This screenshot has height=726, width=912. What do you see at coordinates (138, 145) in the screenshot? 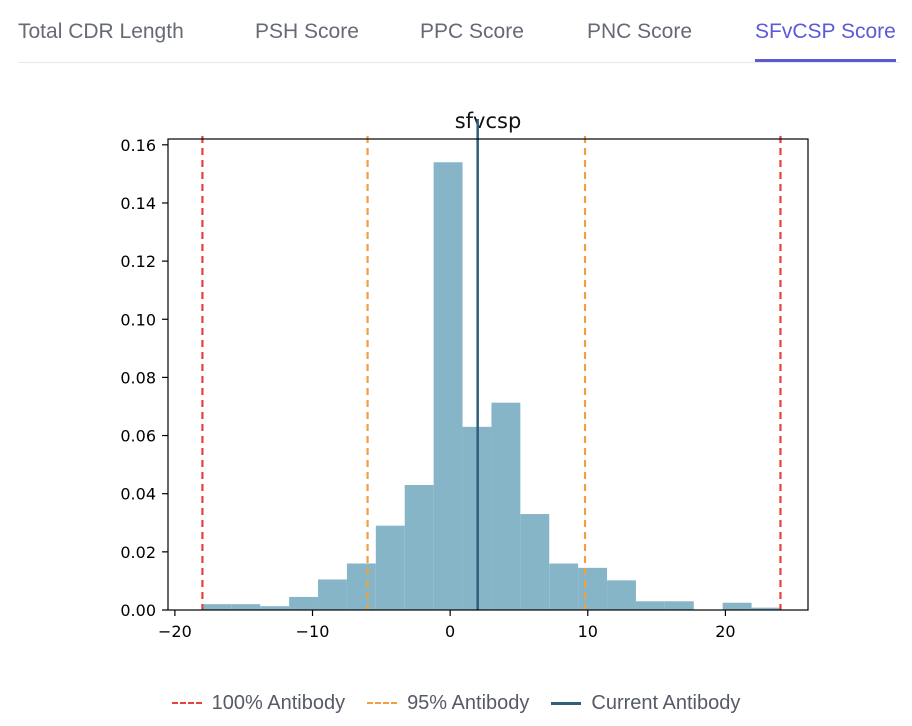
I see `y-tick-label: 0.16` at bounding box center [138, 145].